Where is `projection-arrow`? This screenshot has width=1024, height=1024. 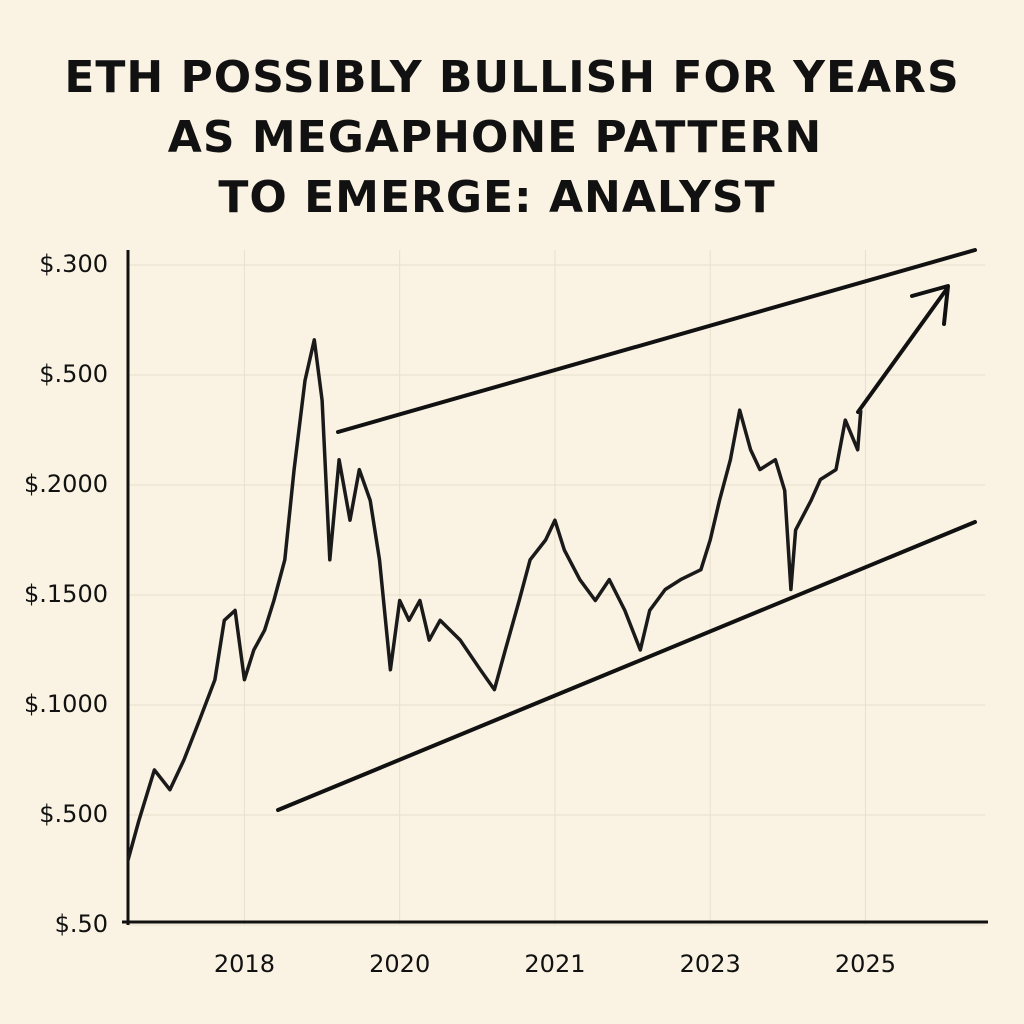
projection-arrow is located at coordinates (903, 349).